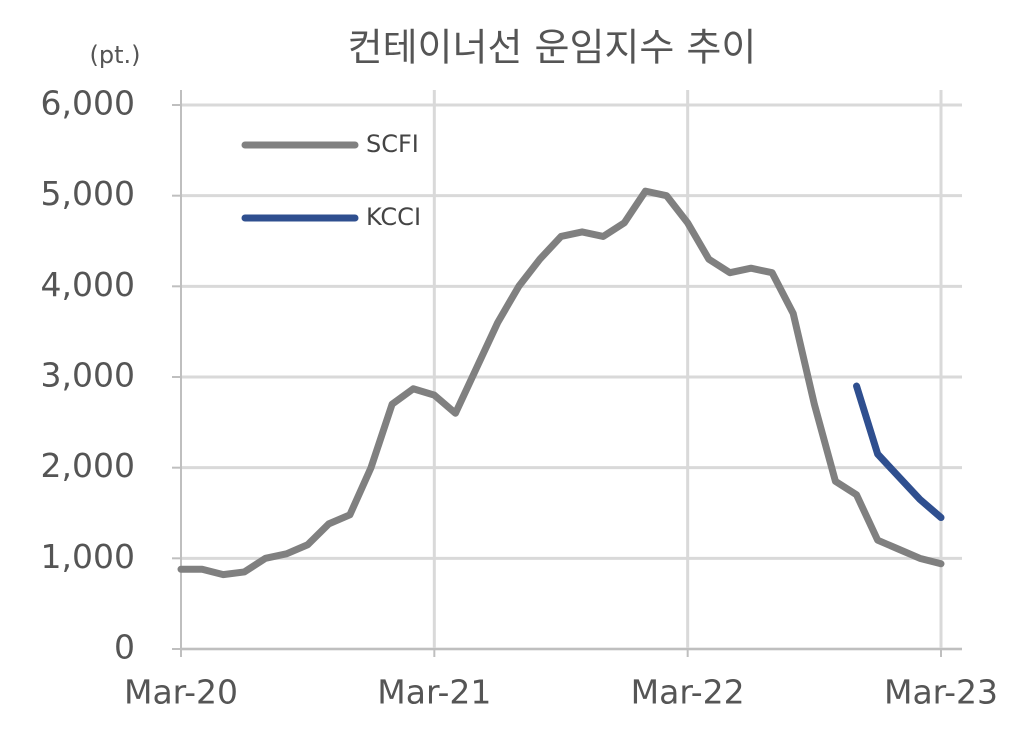 This screenshot has height=729, width=1014. What do you see at coordinates (88, 556) in the screenshot?
I see `y-tick-label: 1,000` at bounding box center [88, 556].